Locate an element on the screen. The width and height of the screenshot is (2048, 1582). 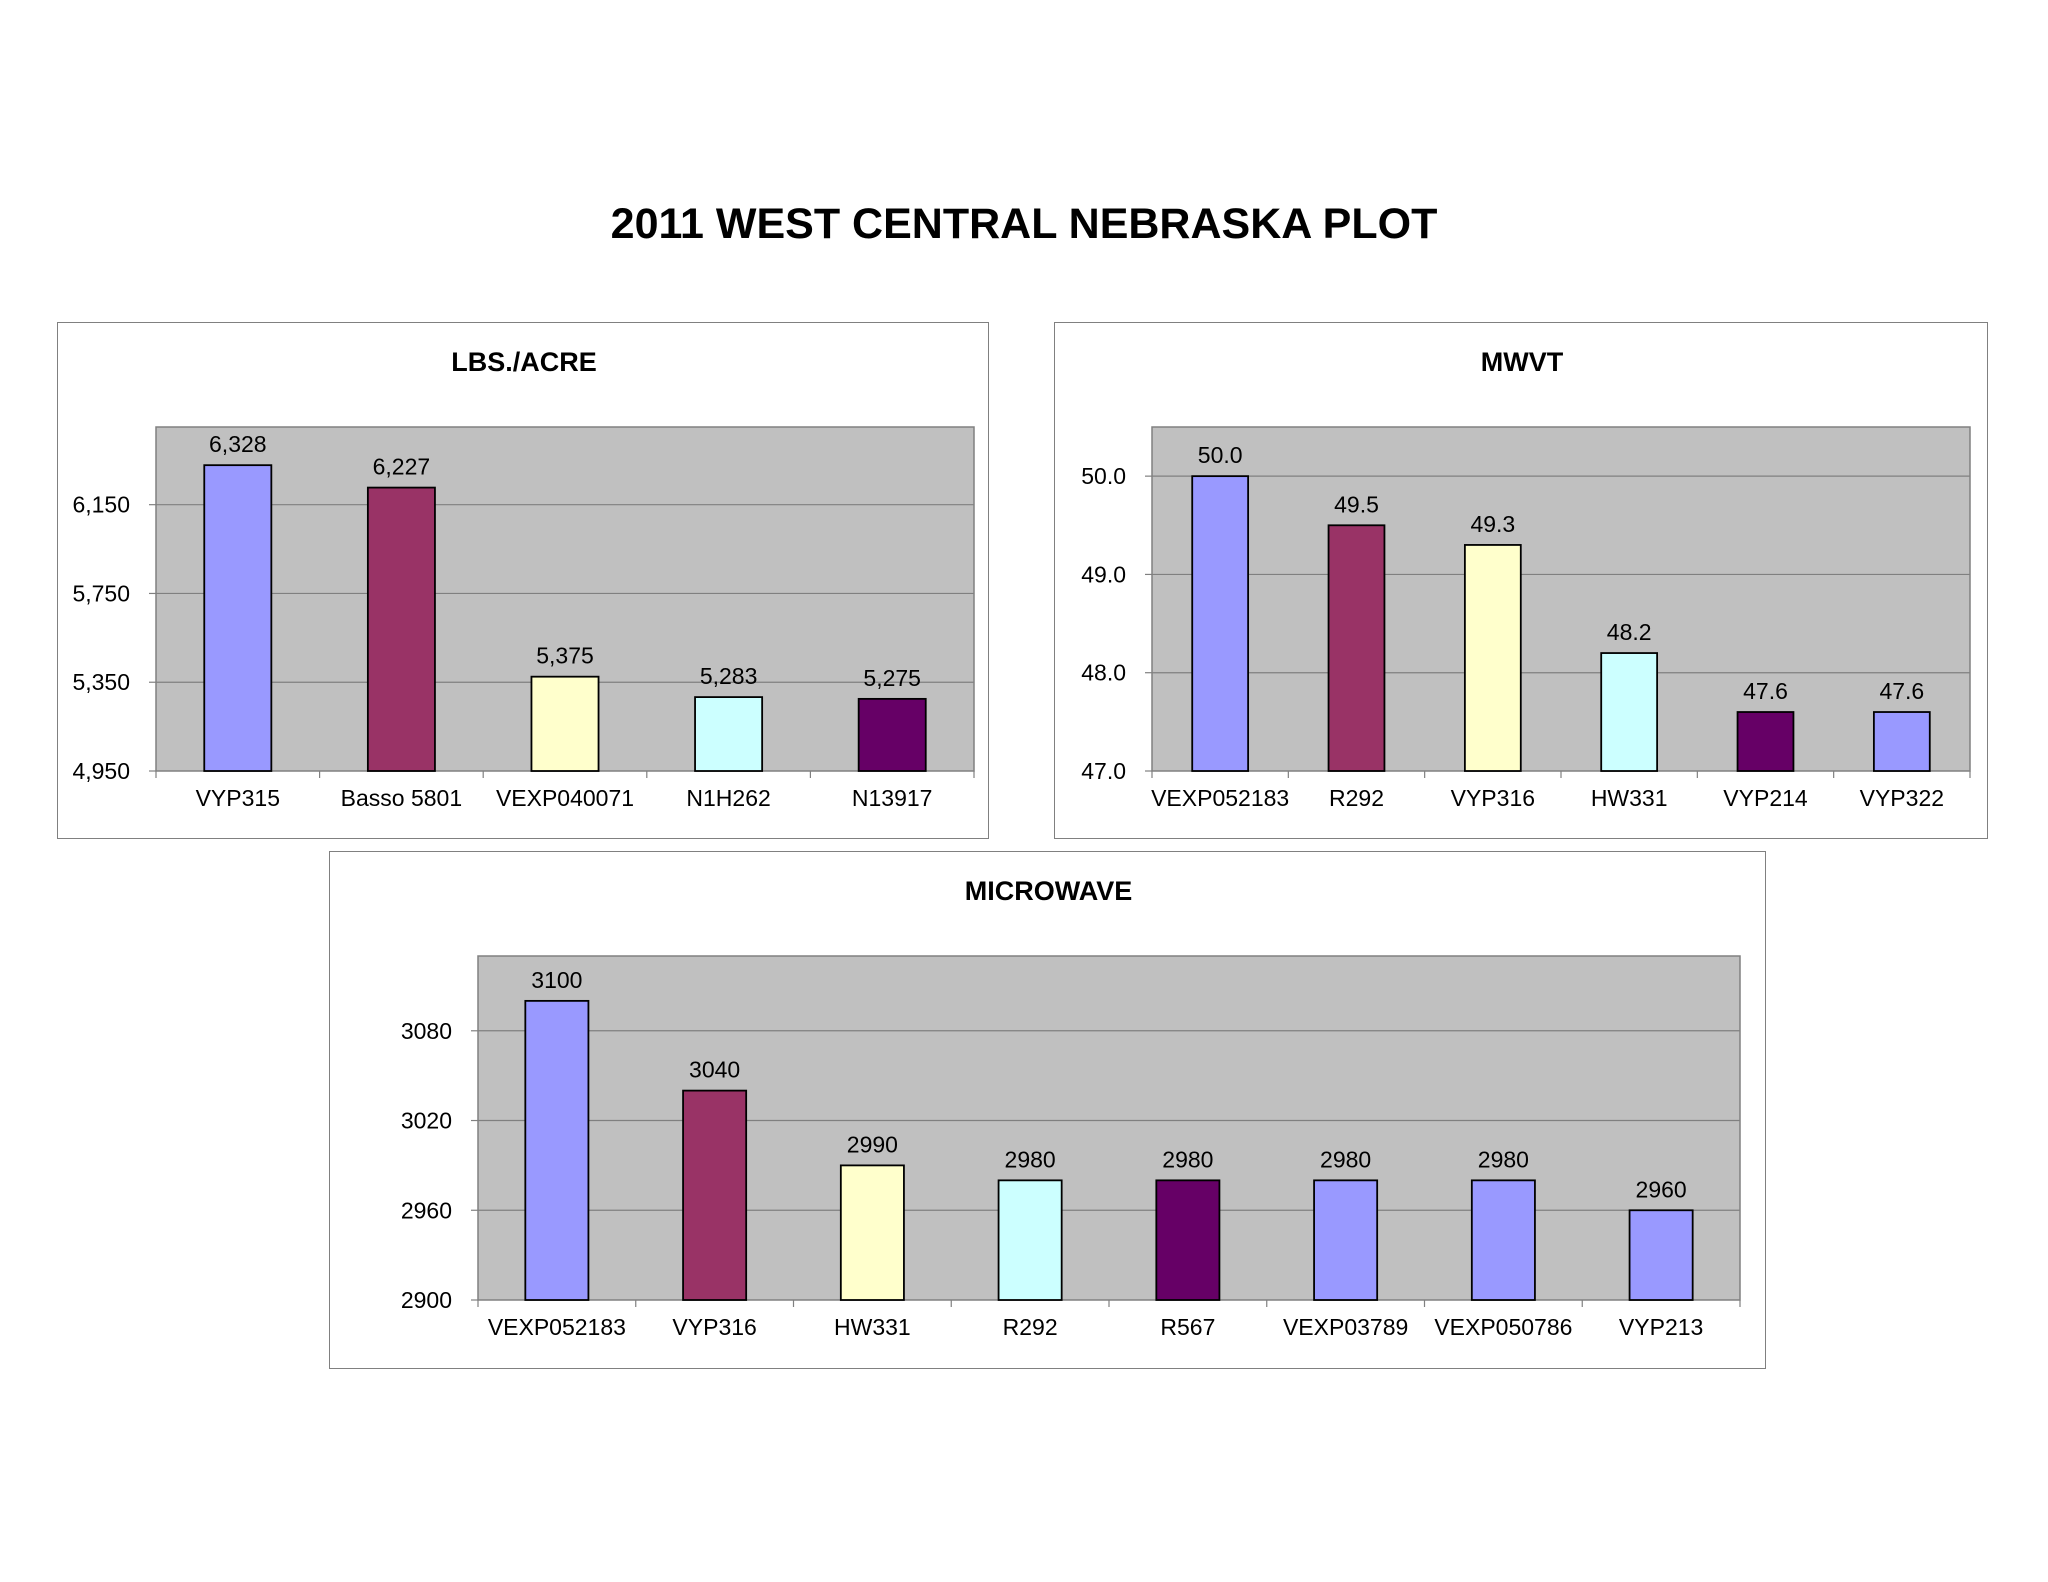
microwave-category-label: VEXP050786 is located at coordinates (1503, 1327).